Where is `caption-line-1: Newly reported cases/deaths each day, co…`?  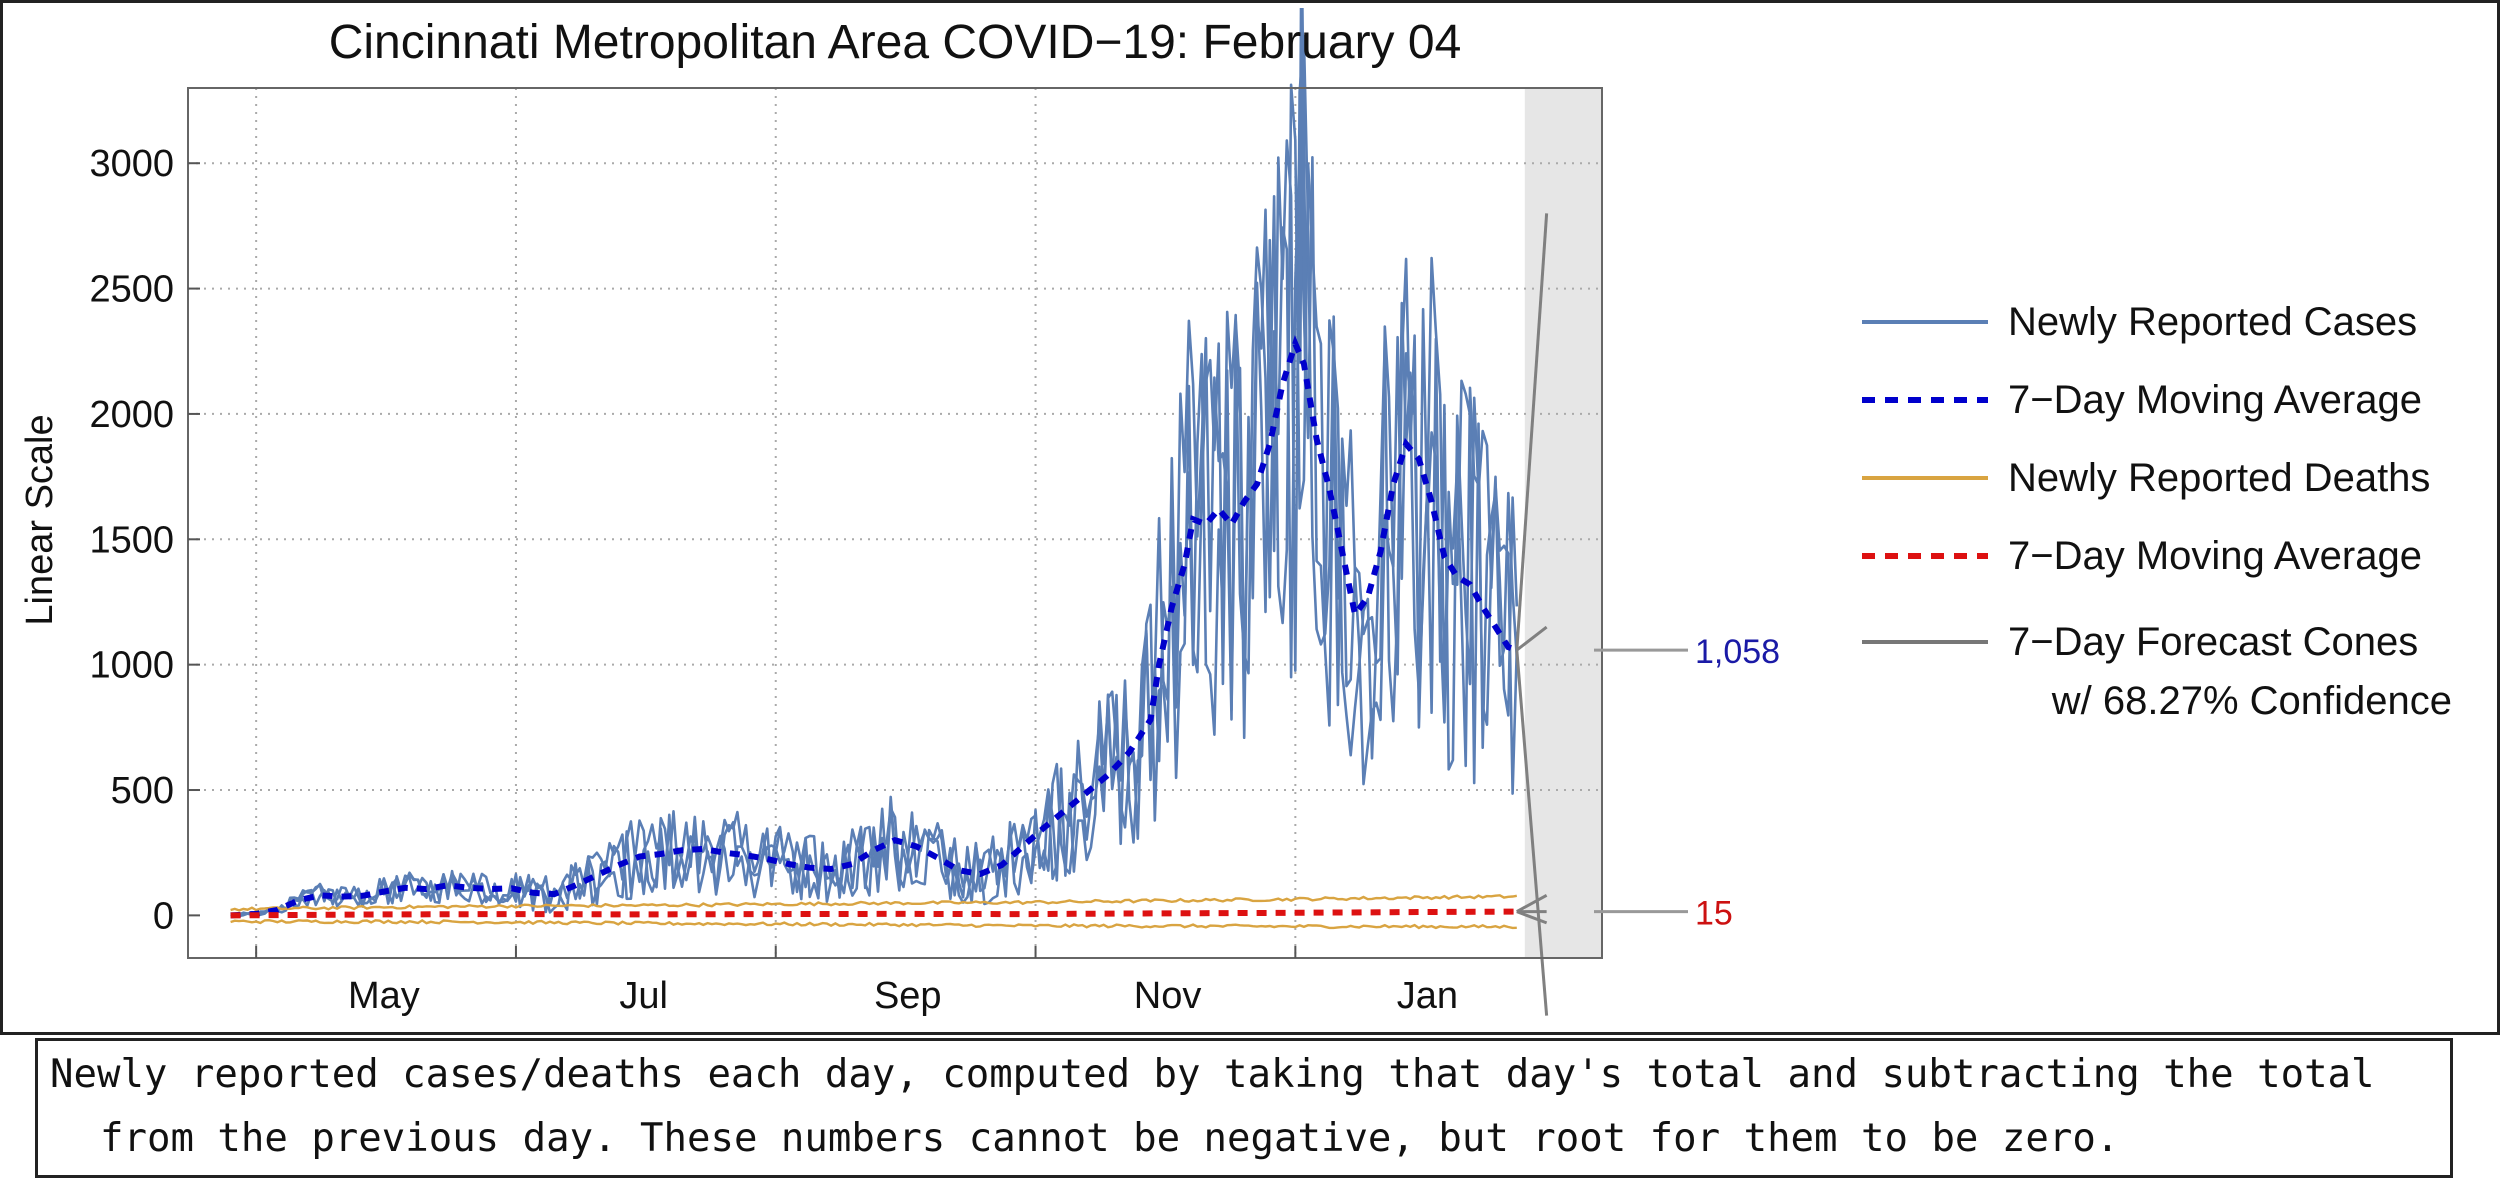 caption-line-1: Newly reported cases/deaths each day, co… is located at coordinates (1212, 1074).